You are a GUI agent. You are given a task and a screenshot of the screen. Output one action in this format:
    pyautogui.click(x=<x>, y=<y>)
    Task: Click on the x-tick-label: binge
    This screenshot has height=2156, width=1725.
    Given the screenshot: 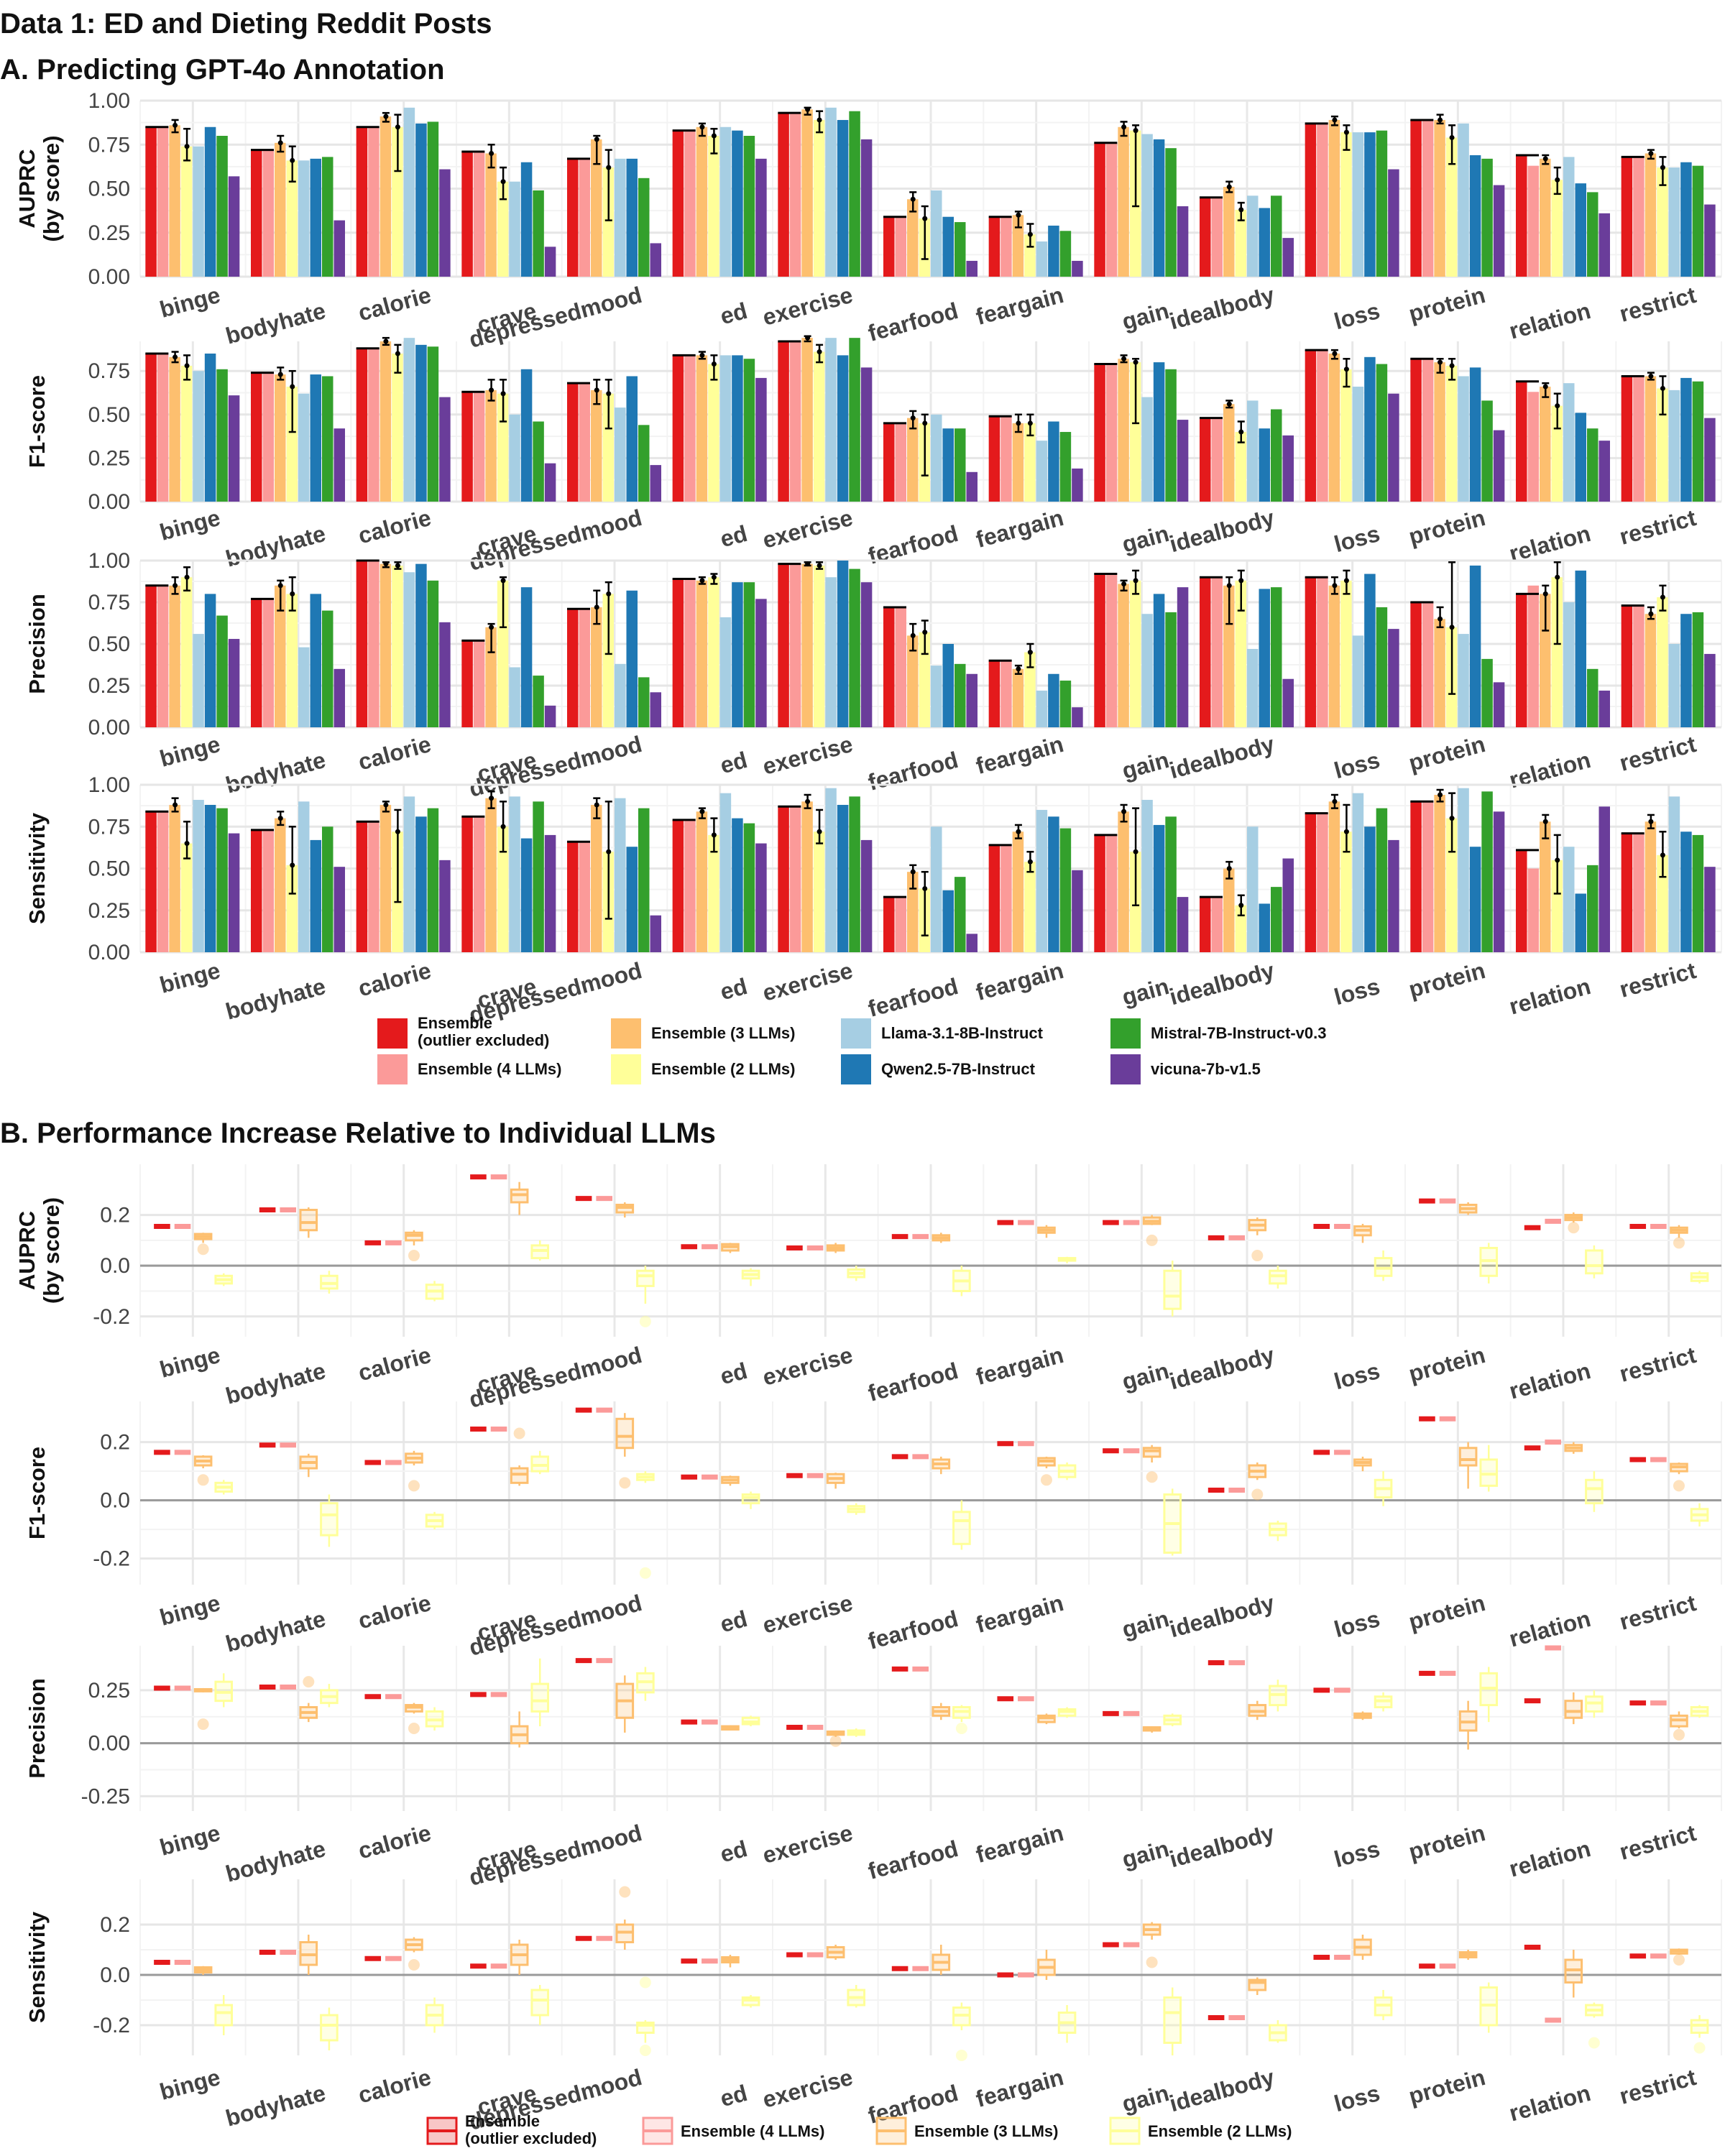 What is the action you would take?
    pyautogui.click(x=190, y=977)
    